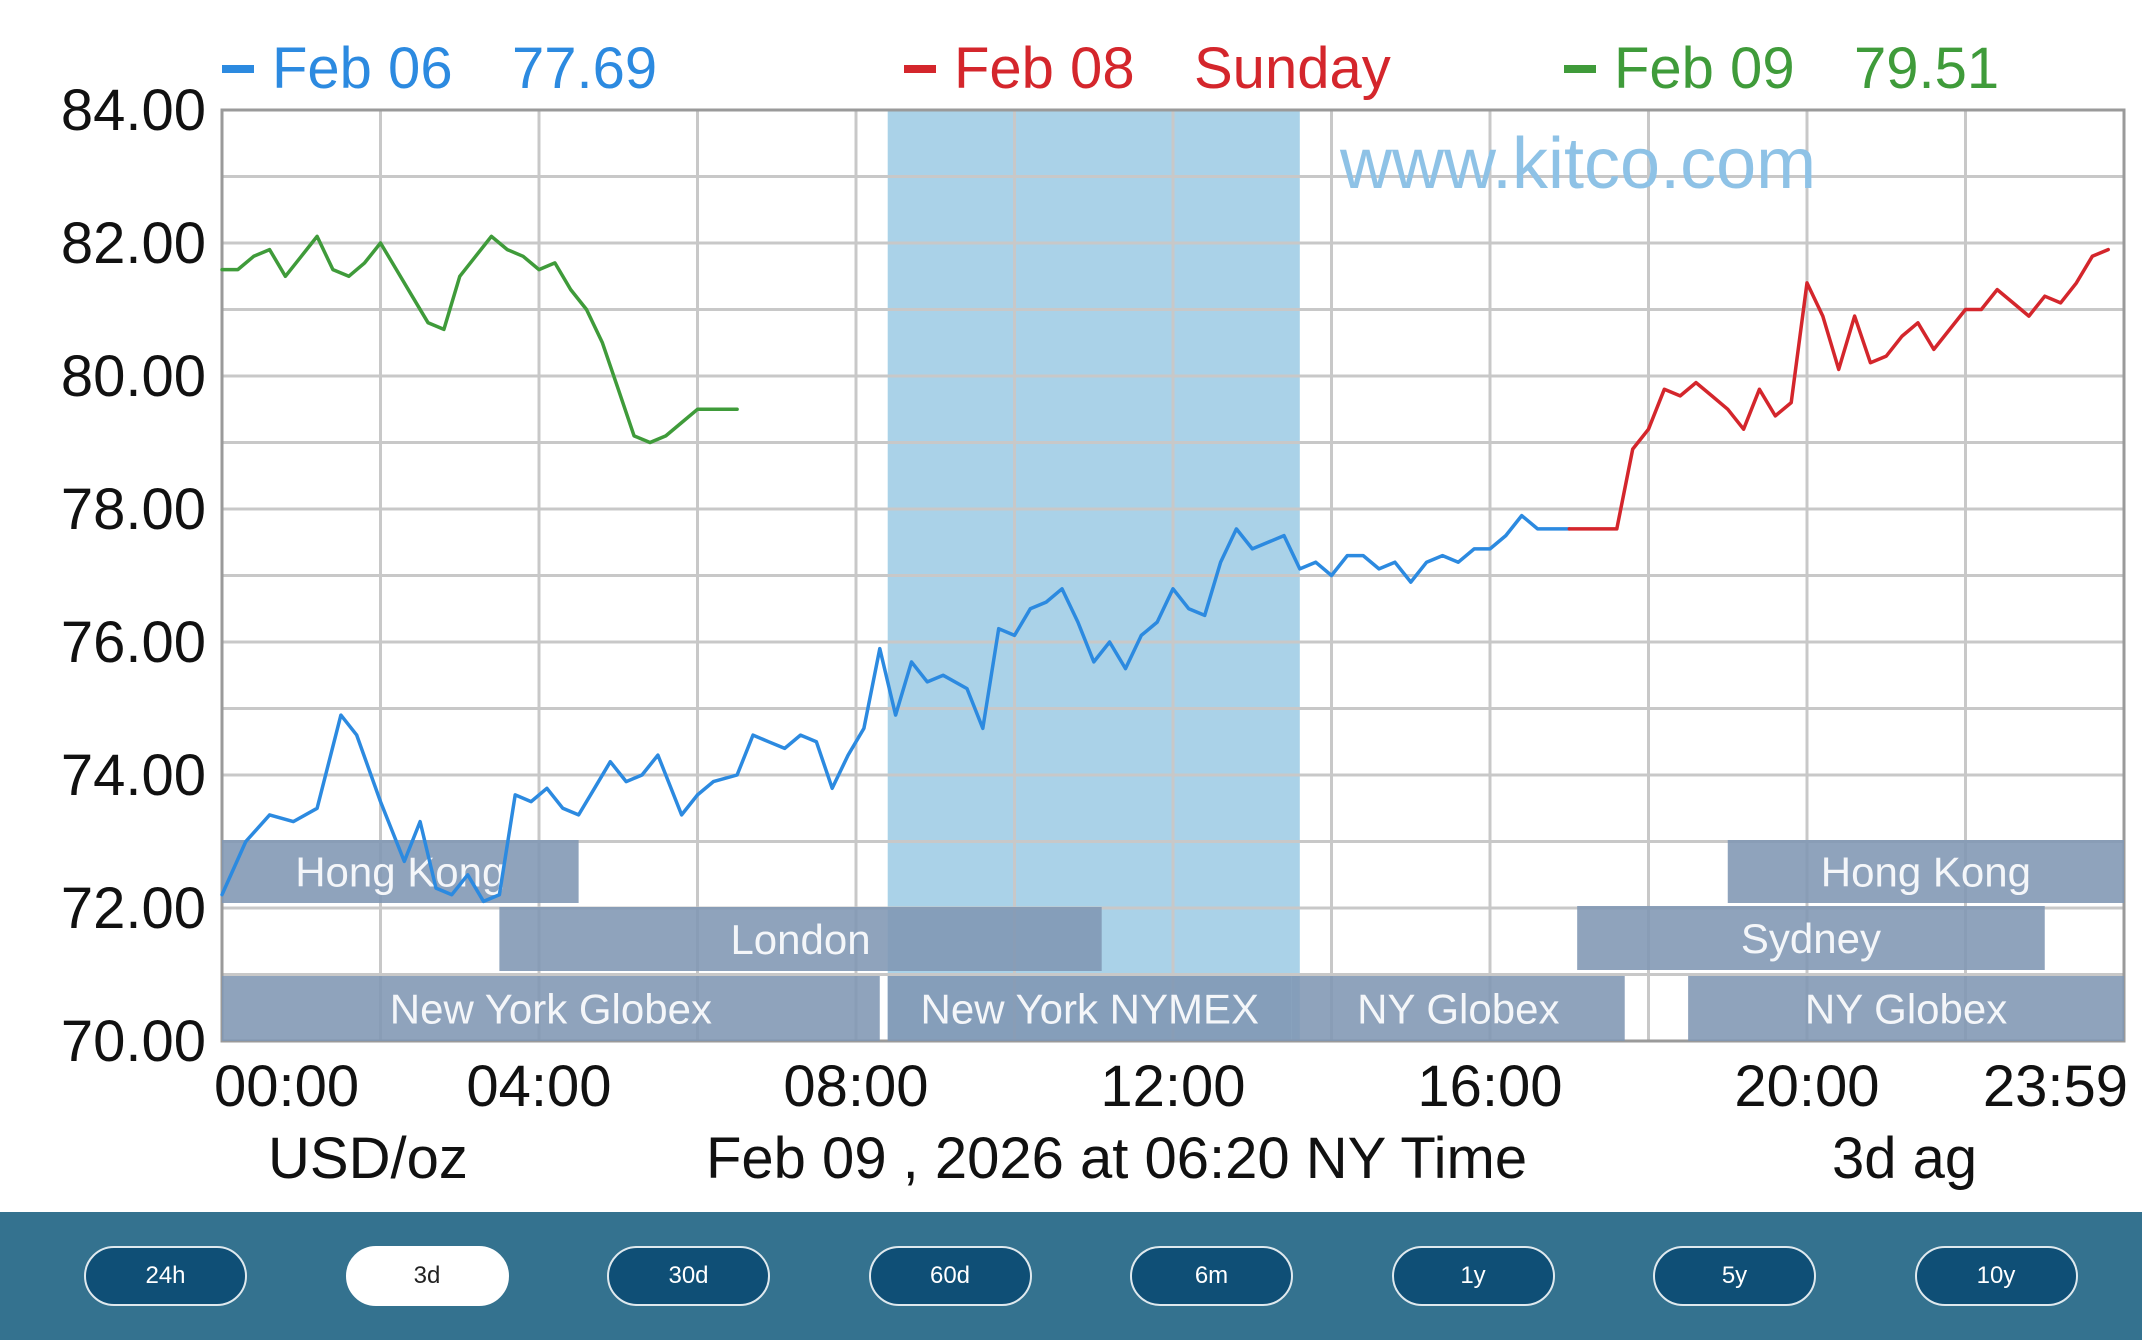 The height and width of the screenshot is (1340, 2142). Describe the element at coordinates (1292, 68) in the screenshot. I see `legend-value: Sunday` at that location.